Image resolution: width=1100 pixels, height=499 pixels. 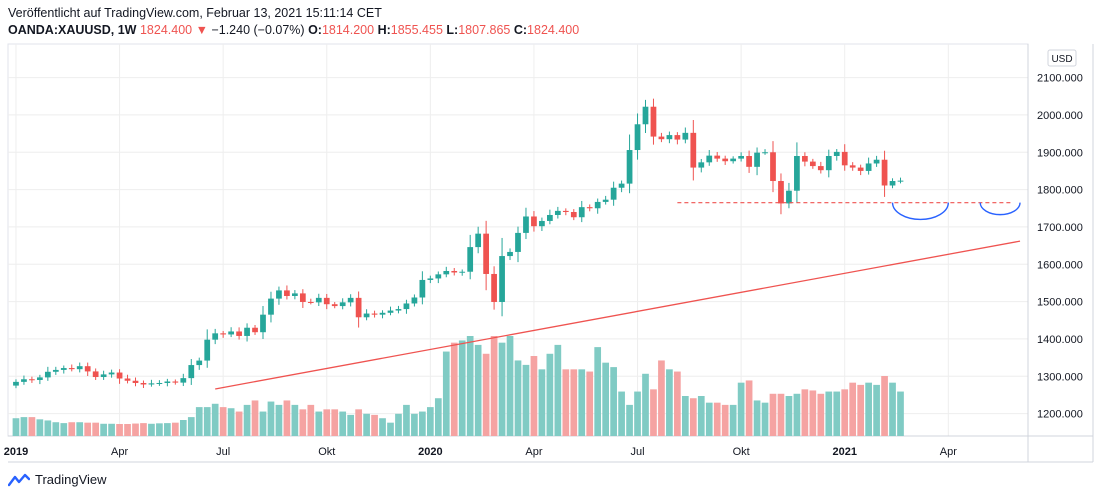 I want to click on x-tick-label: 2020, so click(x=430, y=452).